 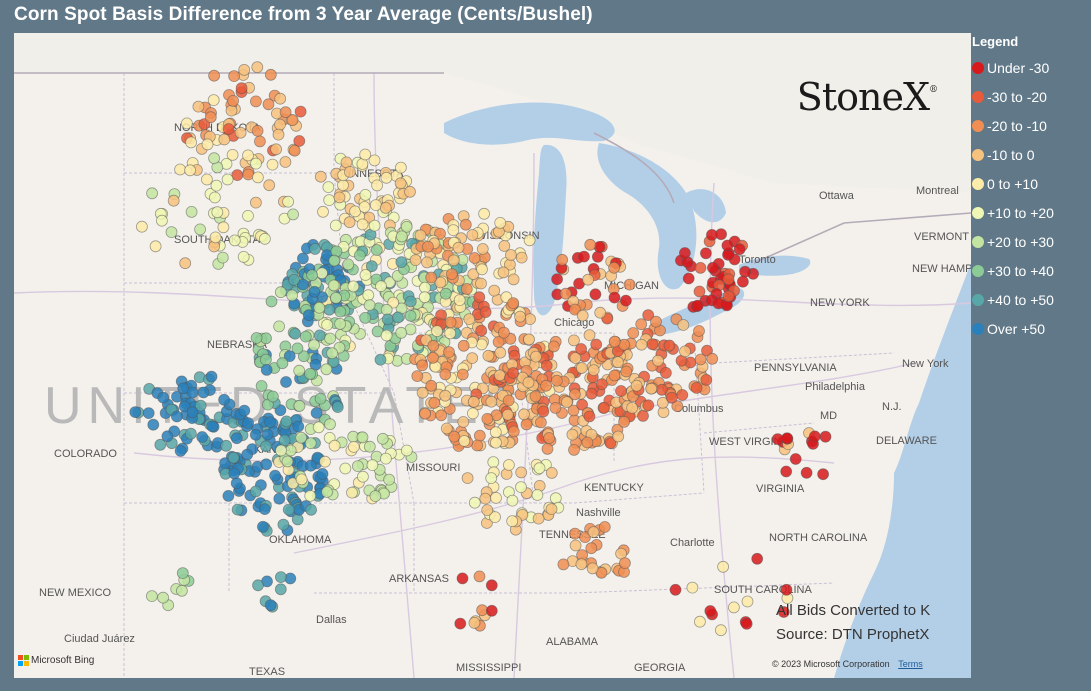 I want to click on bing-attribution: Microsoft Bing, so click(x=56, y=660).